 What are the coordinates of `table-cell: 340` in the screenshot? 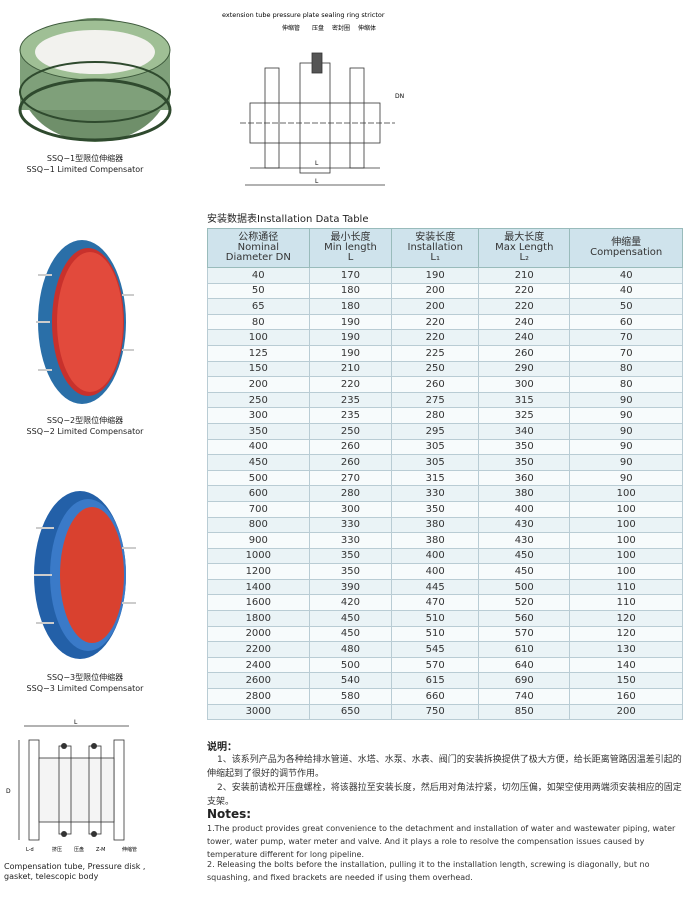 It's located at (524, 431).